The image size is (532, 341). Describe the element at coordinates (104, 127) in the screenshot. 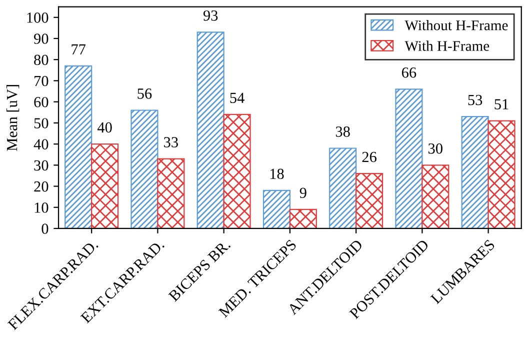

I see `data-label: 40` at that location.